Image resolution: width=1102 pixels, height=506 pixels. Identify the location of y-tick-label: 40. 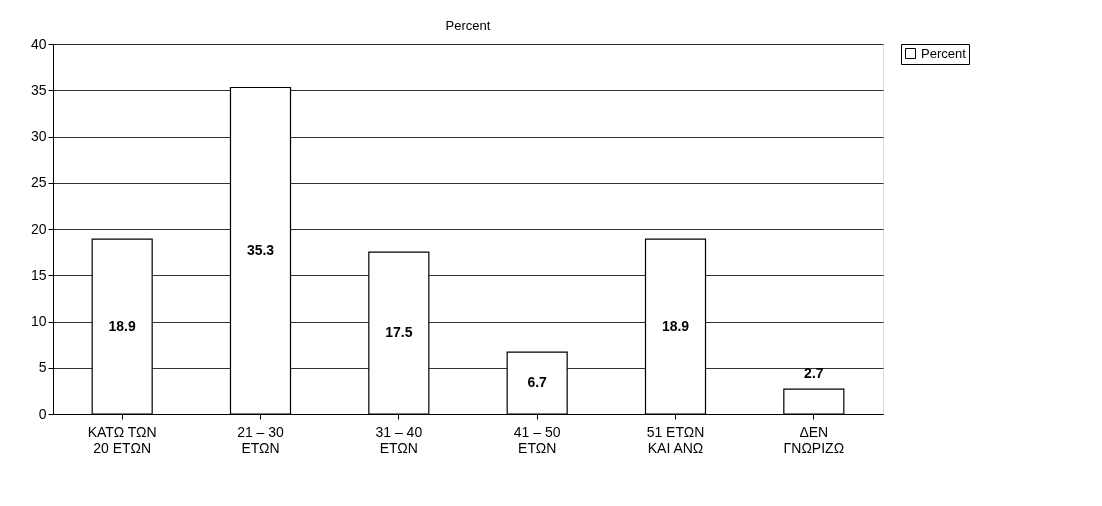
(38, 43).